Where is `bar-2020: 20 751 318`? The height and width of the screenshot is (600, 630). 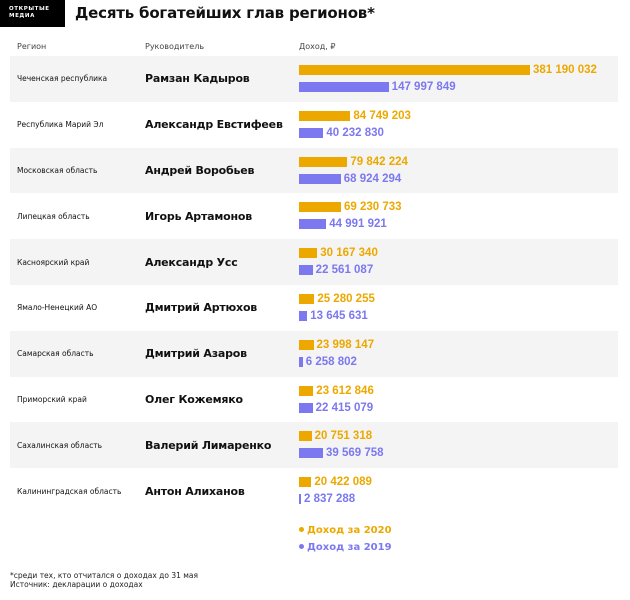
bar-2020: 20 751 318 is located at coordinates (335, 436).